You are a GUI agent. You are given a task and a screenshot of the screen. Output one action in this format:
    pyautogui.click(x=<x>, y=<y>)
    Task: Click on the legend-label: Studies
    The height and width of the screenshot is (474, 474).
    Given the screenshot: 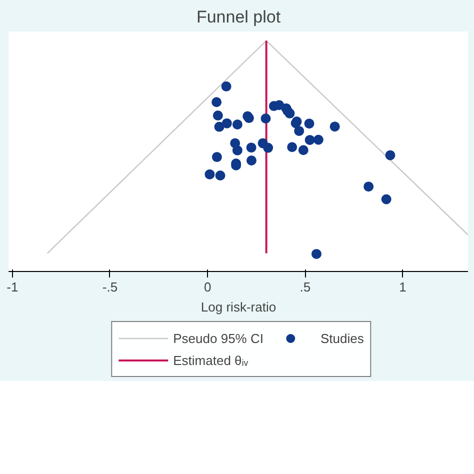 What is the action you would take?
    pyautogui.click(x=342, y=338)
    